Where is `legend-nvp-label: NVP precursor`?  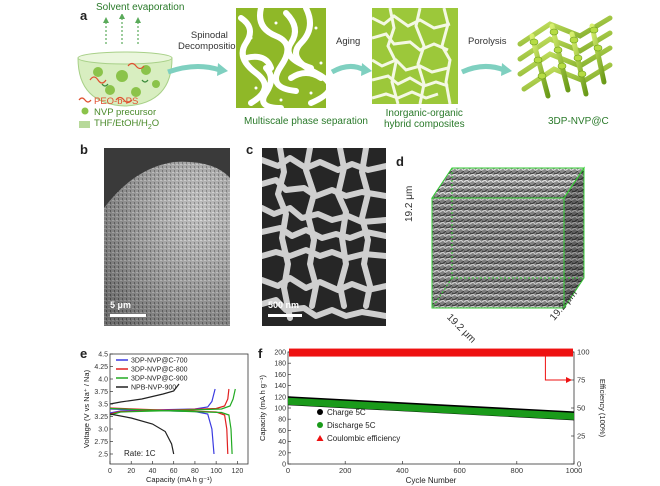 legend-nvp-label: NVP precursor is located at coordinates (125, 112).